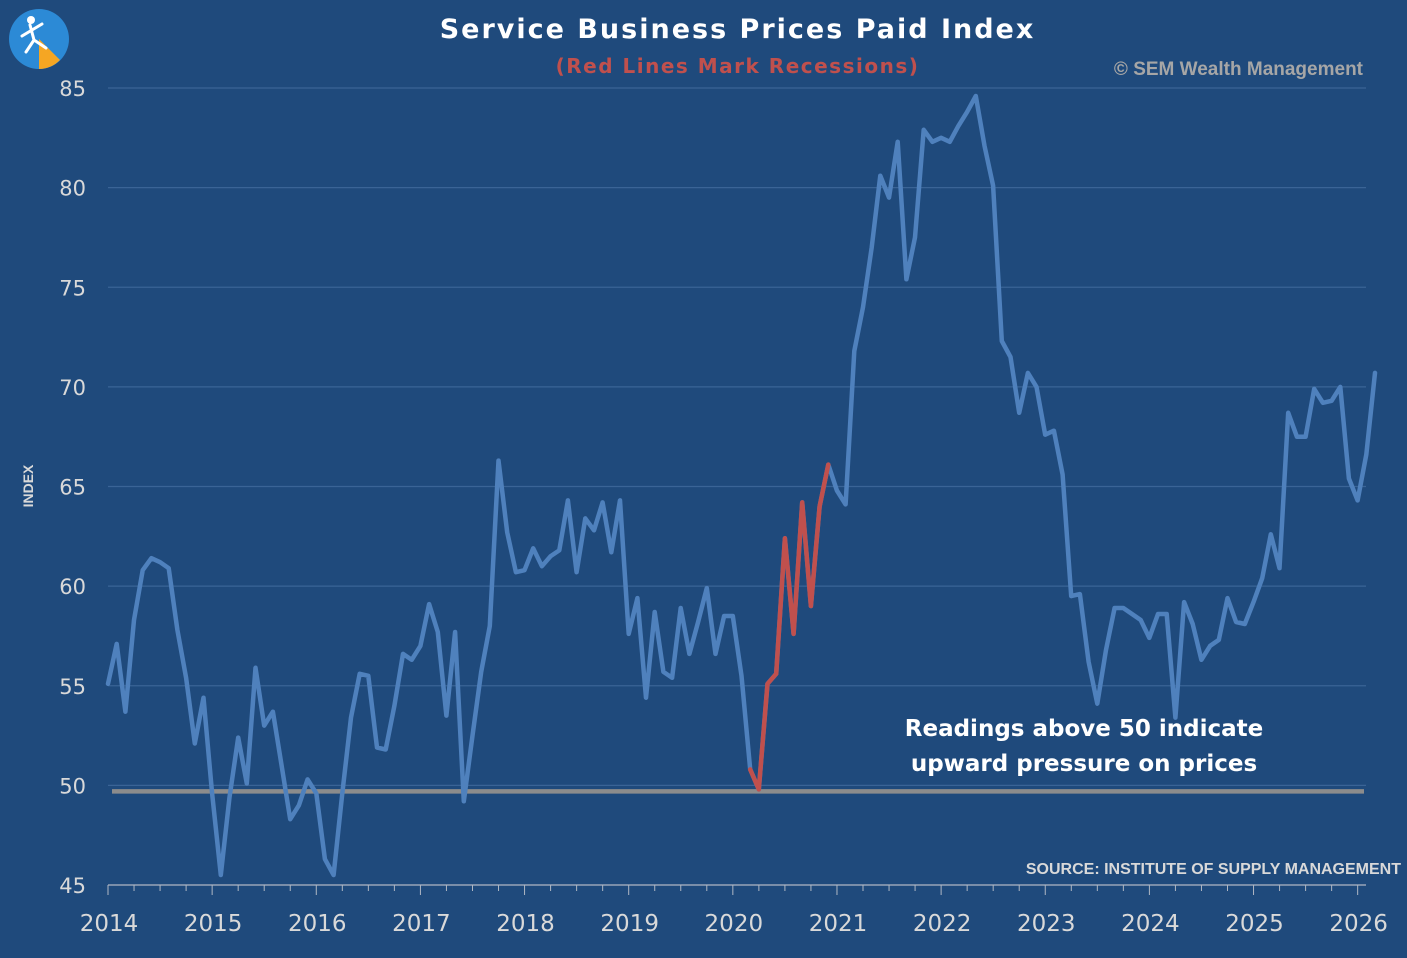 The height and width of the screenshot is (958, 1407). What do you see at coordinates (72, 288) in the screenshot?
I see `y-tick-label: 75` at bounding box center [72, 288].